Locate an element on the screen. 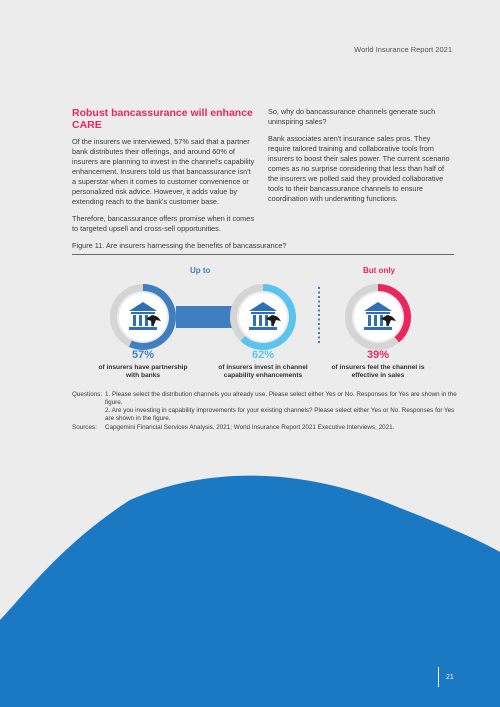  tag-but-only: But only is located at coordinates (379, 270).